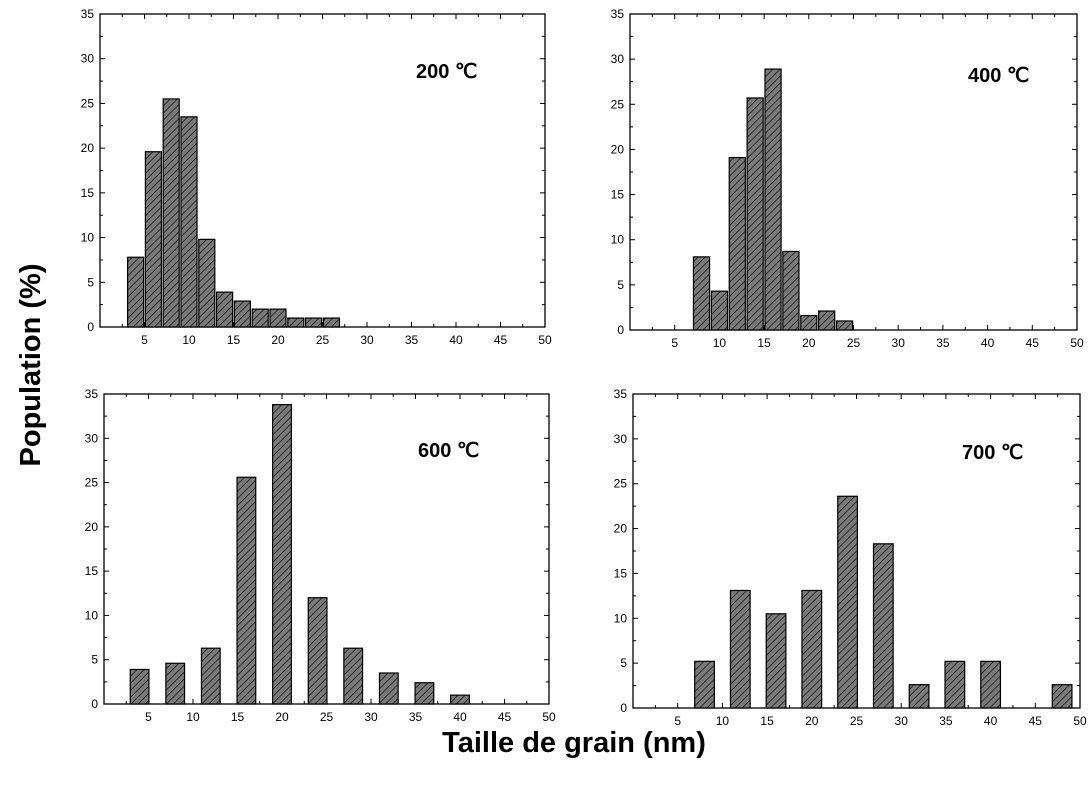 The height and width of the screenshot is (785, 1088). What do you see at coordinates (992, 453) in the screenshot?
I see `temperature-label: 700 ℃` at bounding box center [992, 453].